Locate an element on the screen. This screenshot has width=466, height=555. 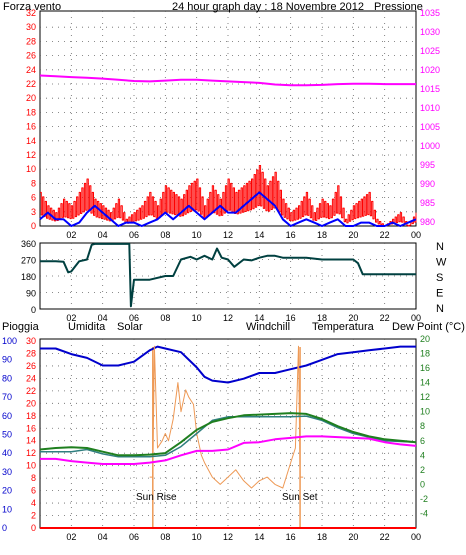
pressure-y-tick: 1010 is located at coordinates (430, 108).